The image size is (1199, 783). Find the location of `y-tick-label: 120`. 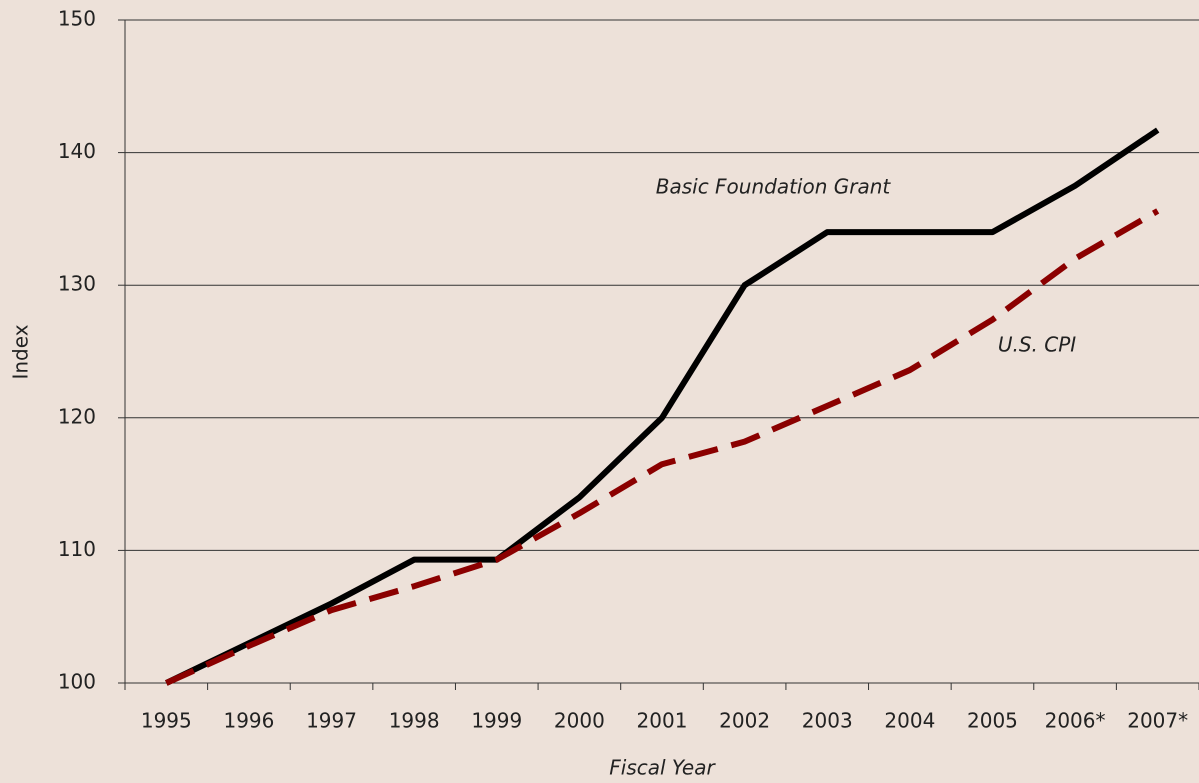

y-tick-label: 120 is located at coordinates (77, 416).